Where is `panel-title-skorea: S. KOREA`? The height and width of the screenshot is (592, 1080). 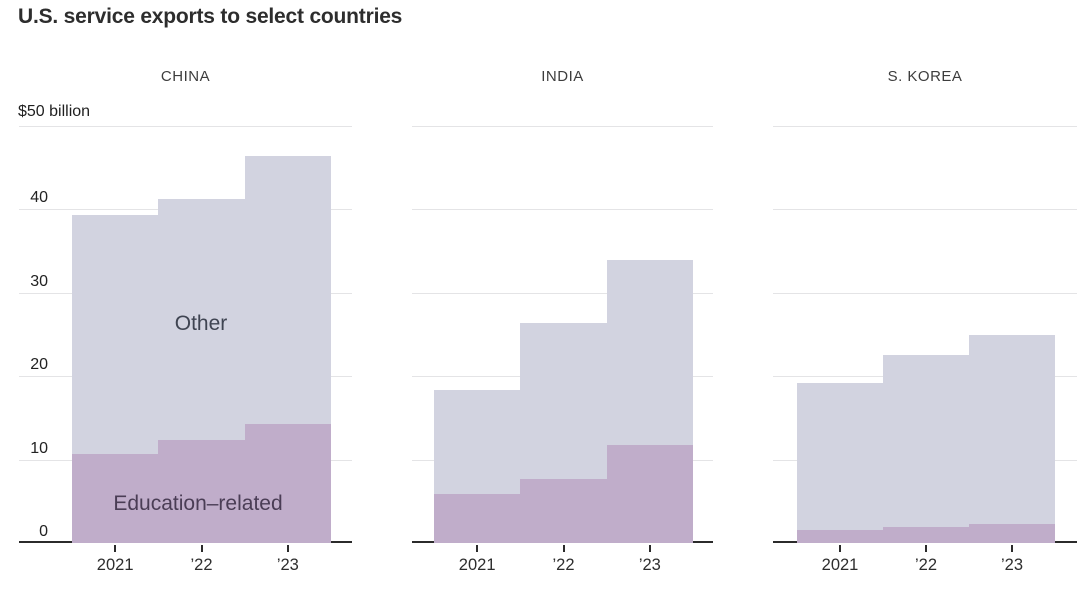
panel-title-skorea: S. KOREA is located at coordinates (925, 76).